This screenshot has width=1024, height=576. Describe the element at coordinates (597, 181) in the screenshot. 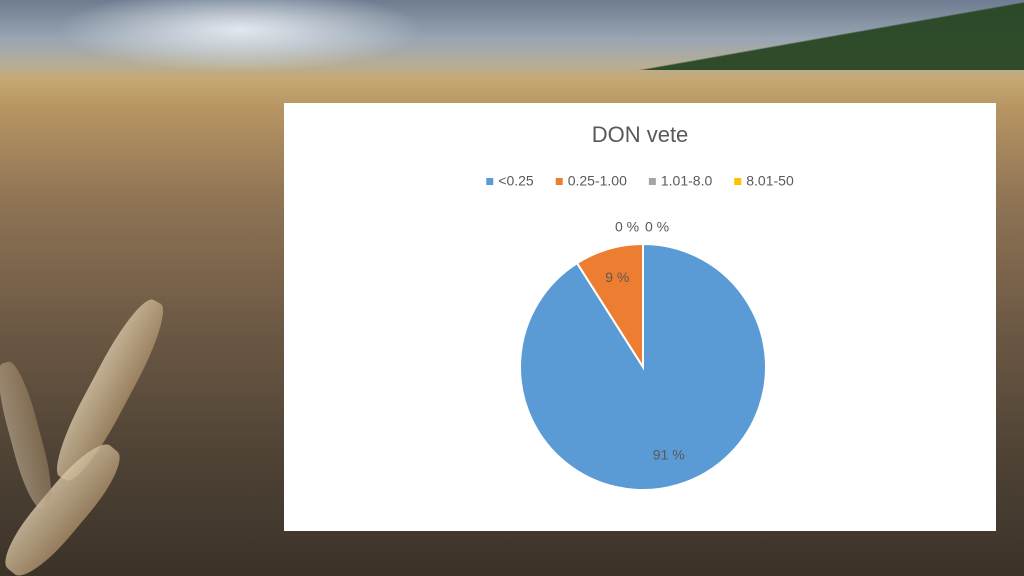

I see `legend-label: 0.25-1.00` at that location.